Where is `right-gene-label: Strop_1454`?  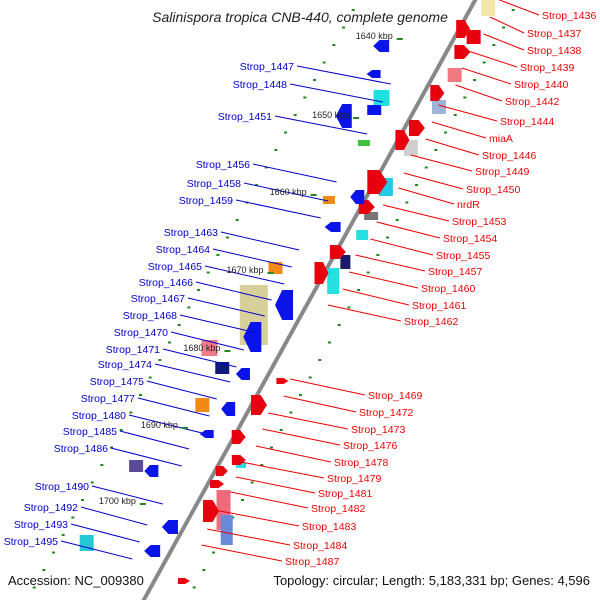 right-gene-label: Strop_1454 is located at coordinates (470, 239).